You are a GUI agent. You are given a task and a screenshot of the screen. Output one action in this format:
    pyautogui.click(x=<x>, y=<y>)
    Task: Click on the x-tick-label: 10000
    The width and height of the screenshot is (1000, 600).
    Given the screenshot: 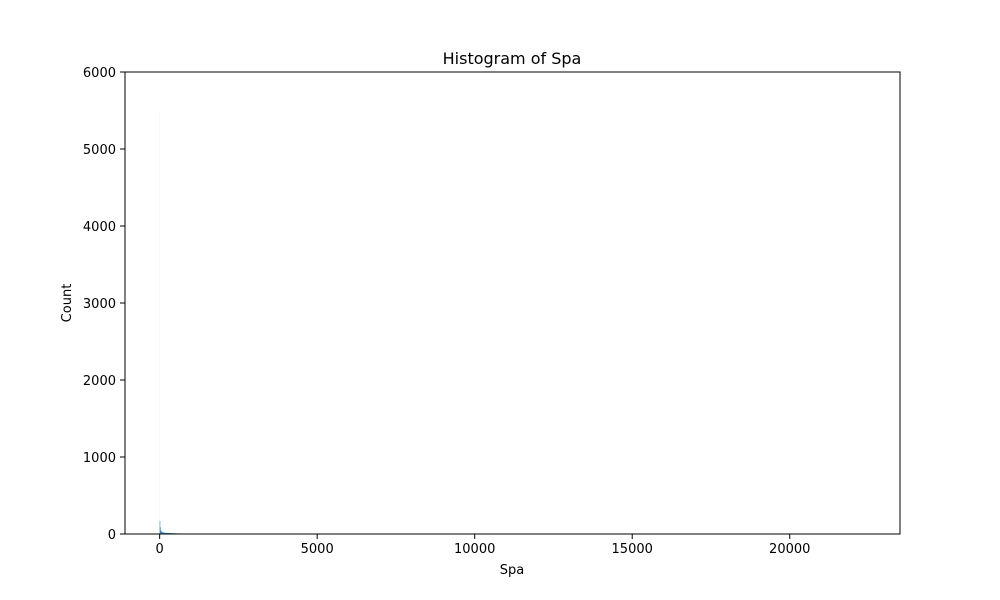 What is the action you would take?
    pyautogui.click(x=474, y=549)
    